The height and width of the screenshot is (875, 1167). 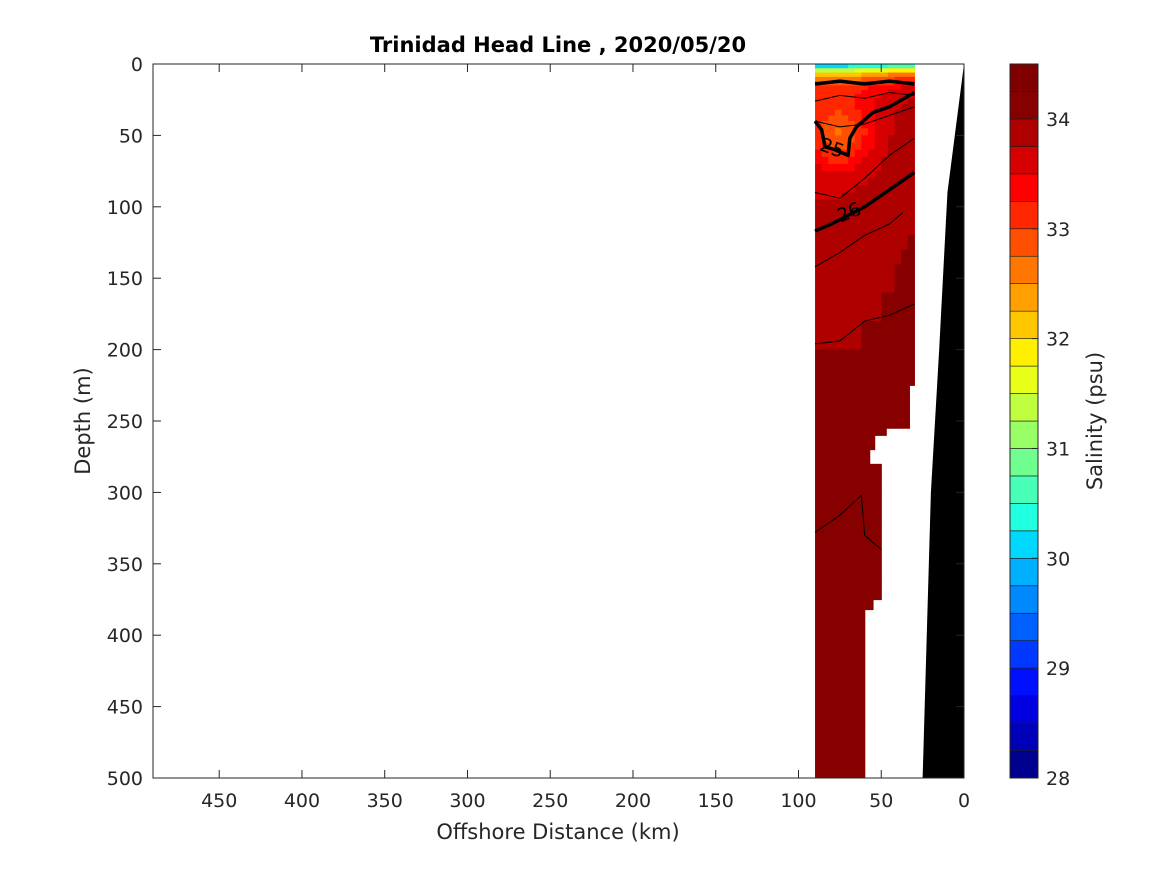 I want to click on y-tick-label: 250, so click(x=125, y=422).